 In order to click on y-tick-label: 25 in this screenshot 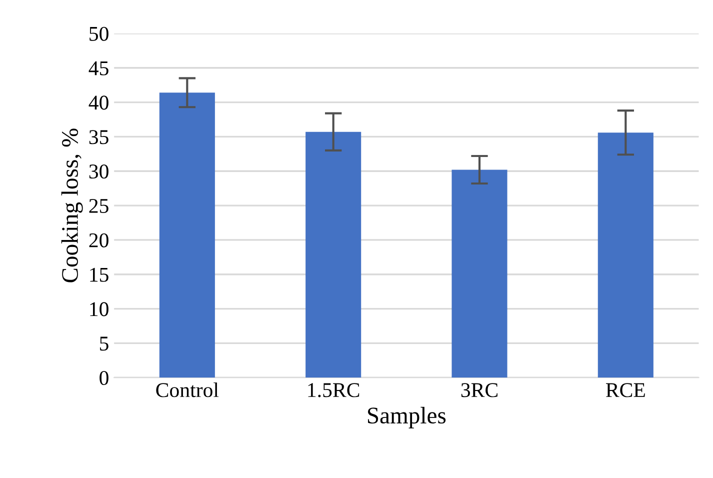, I will do `click(98, 205)`.